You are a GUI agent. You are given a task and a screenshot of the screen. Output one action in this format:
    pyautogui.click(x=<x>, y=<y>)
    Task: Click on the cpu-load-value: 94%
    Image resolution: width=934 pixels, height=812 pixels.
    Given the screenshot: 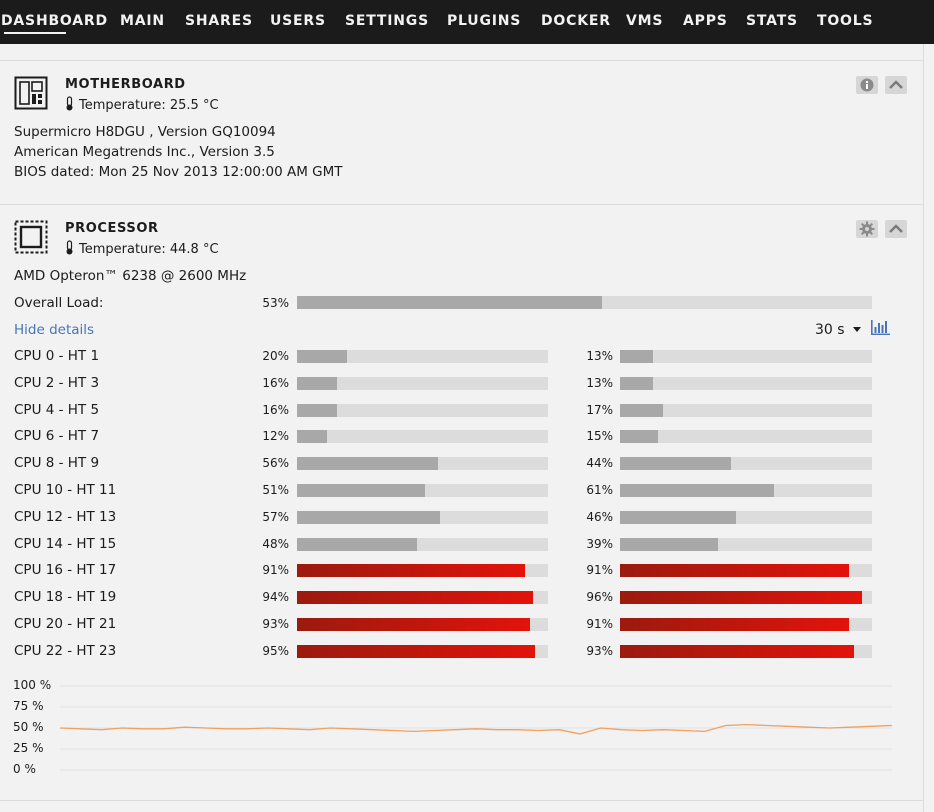 What is the action you would take?
    pyautogui.click(x=275, y=597)
    